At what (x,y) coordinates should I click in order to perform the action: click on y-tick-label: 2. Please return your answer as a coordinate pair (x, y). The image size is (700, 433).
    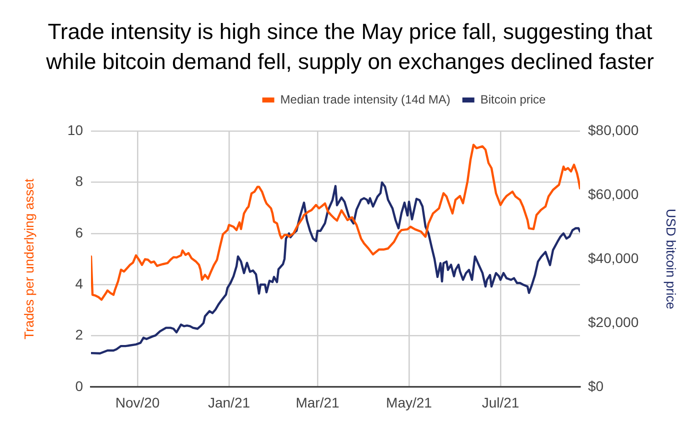
    Looking at the image, I should click on (79, 334).